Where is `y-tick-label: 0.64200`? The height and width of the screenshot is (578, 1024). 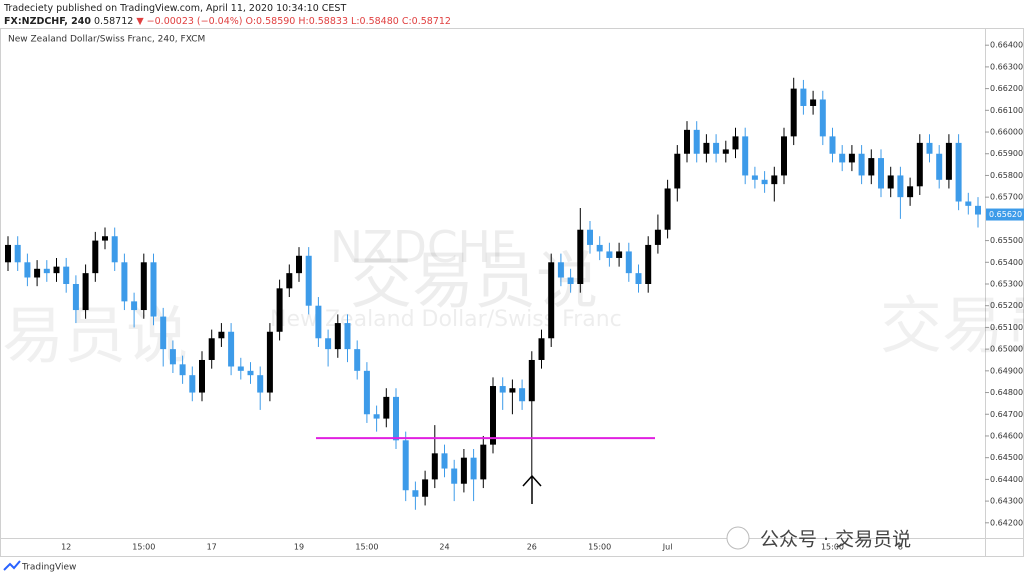
y-tick-label: 0.64200 is located at coordinates (1006, 522).